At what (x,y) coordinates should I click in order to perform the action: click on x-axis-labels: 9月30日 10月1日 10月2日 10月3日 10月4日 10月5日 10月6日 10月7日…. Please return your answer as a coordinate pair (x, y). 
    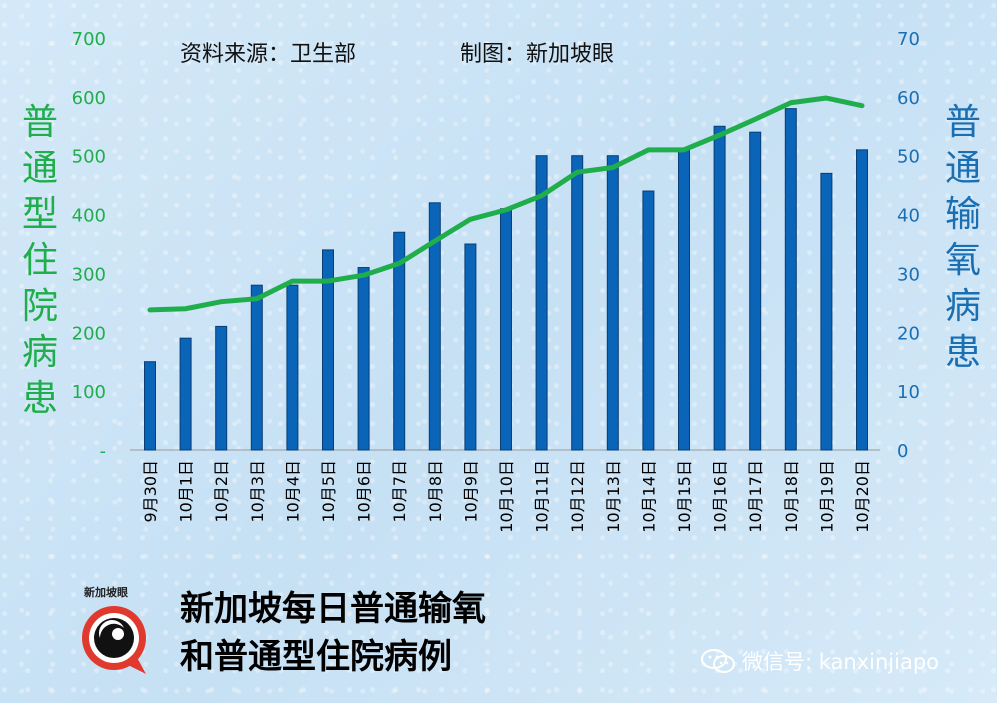
    Looking at the image, I should click on (506, 496).